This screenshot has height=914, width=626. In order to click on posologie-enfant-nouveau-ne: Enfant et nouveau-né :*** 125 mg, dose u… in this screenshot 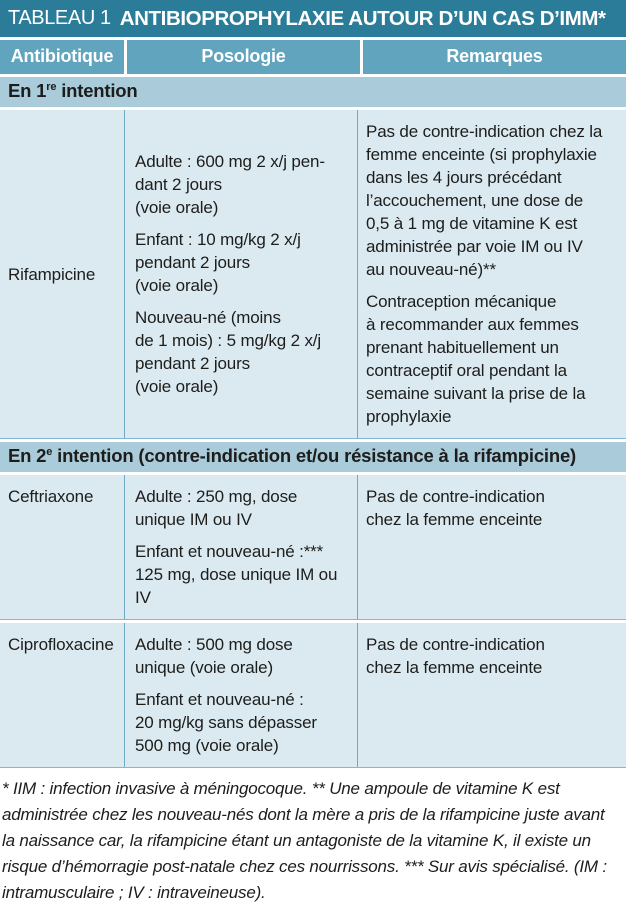, I will do `click(236, 574)`.